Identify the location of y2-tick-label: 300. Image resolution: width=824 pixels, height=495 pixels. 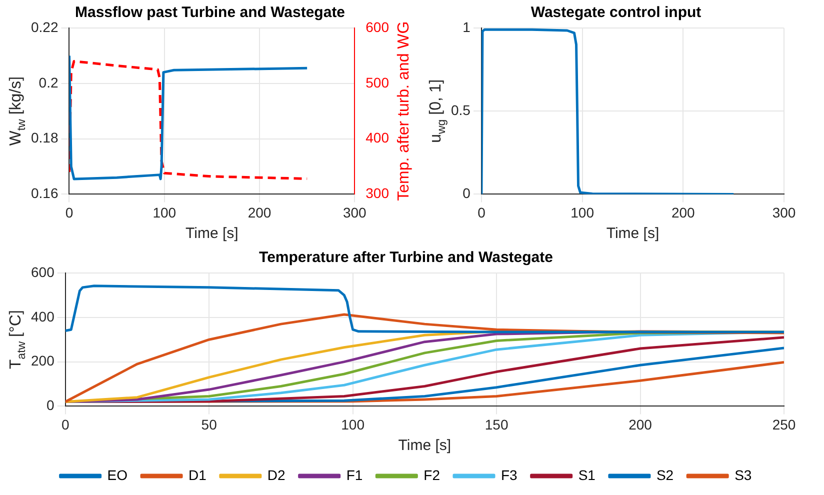
(378, 193).